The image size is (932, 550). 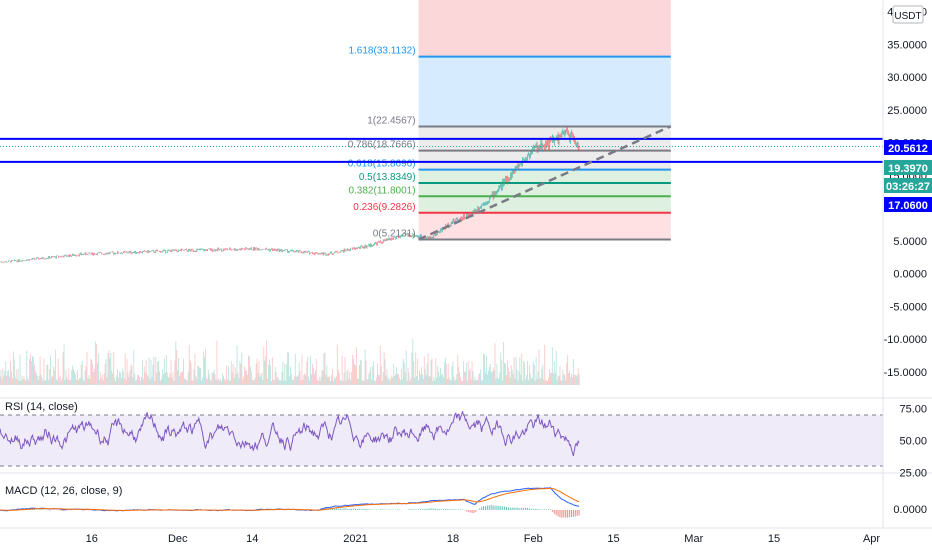 What do you see at coordinates (394, 233) in the screenshot?
I see `fib-level-label: 0(5.2131)` at bounding box center [394, 233].